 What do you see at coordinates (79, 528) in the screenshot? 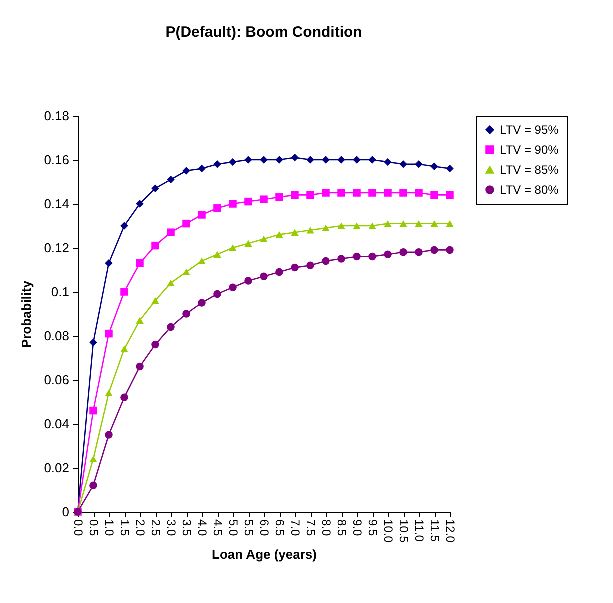
I see `x-tick-label: 0.0` at bounding box center [79, 528].